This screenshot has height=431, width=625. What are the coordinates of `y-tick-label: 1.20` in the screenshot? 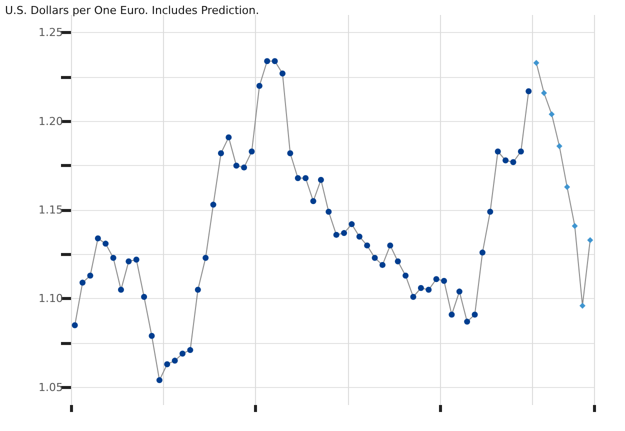 It's located at (50, 121).